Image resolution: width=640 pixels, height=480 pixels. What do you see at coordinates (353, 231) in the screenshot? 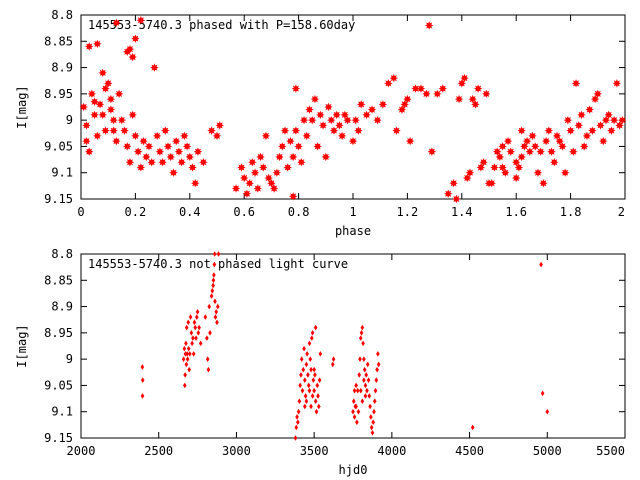
I see `x-axis-label: phase` at bounding box center [353, 231].